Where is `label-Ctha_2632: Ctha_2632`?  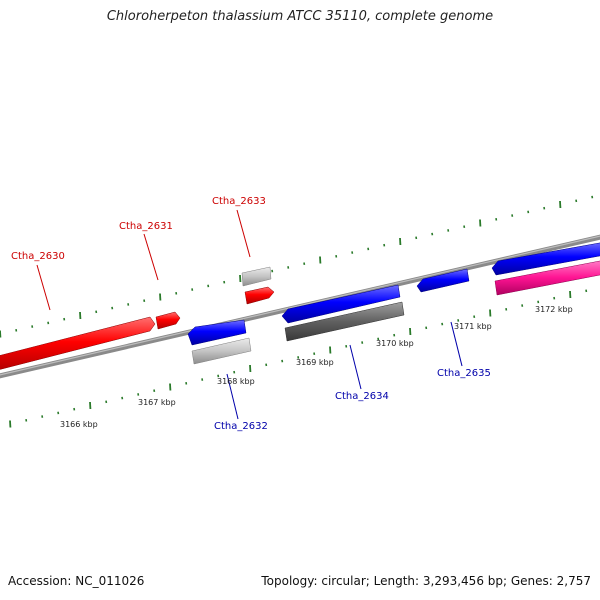
label-Ctha_2632: Ctha_2632 is located at coordinates (241, 426).